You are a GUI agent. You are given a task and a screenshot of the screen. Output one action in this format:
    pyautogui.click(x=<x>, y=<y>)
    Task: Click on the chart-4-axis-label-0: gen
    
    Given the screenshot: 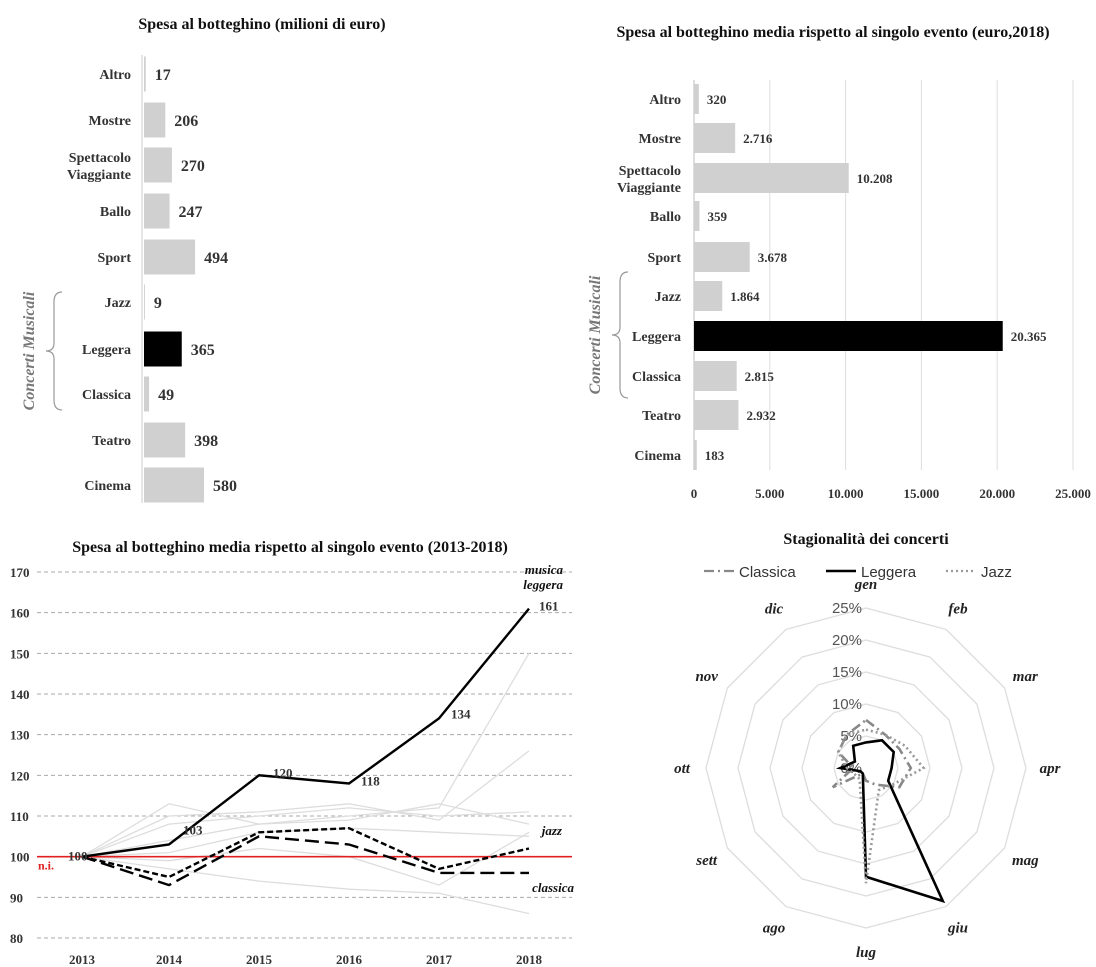 What is the action you would take?
    pyautogui.click(x=866, y=585)
    